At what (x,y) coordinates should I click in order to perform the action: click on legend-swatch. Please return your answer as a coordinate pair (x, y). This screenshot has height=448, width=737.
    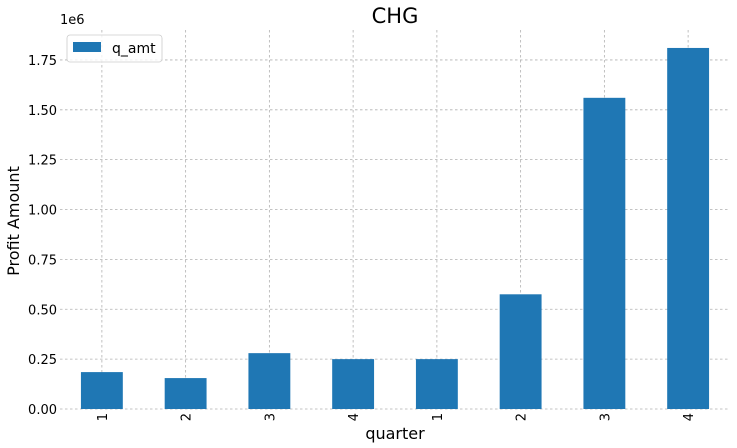
    Looking at the image, I should click on (87, 47).